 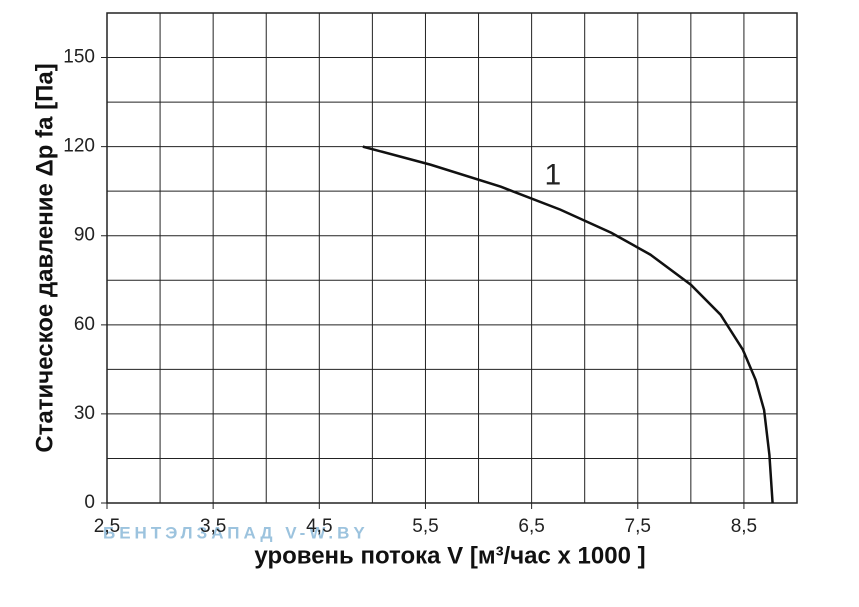 I want to click on x-tick-label: 8,5, so click(x=744, y=526).